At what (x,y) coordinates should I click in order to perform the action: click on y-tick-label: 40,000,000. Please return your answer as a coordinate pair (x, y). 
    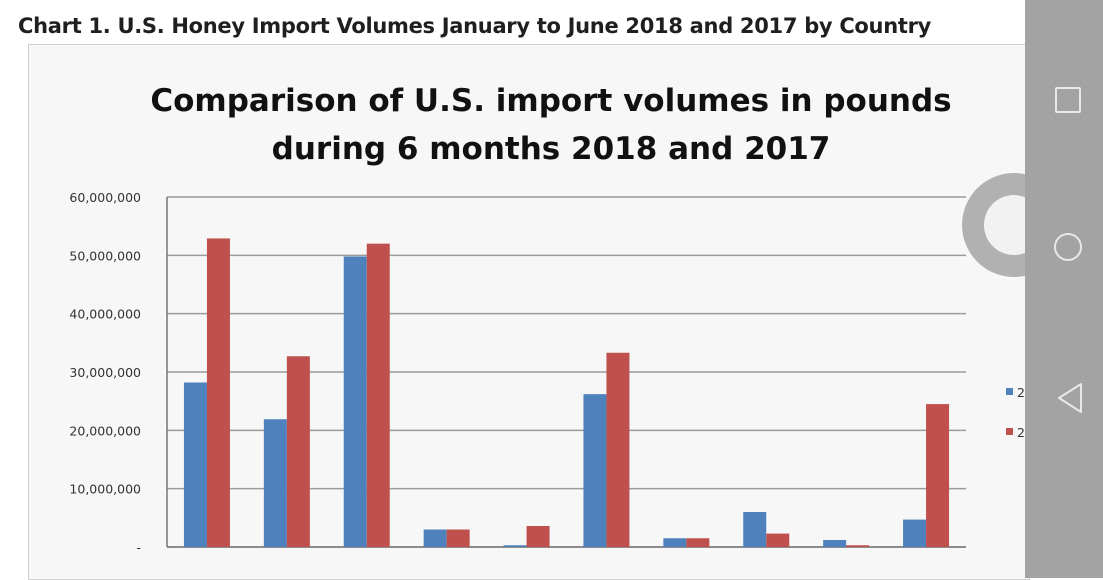
    Looking at the image, I should click on (105, 314).